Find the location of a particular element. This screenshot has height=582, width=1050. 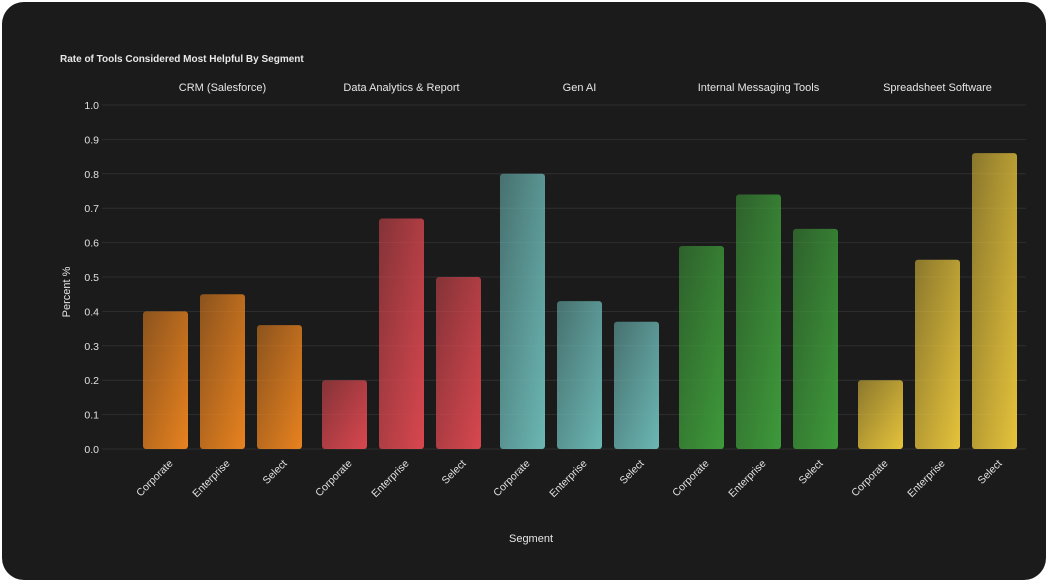

facet-label: CRM (Salesforce) is located at coordinates (222, 88).